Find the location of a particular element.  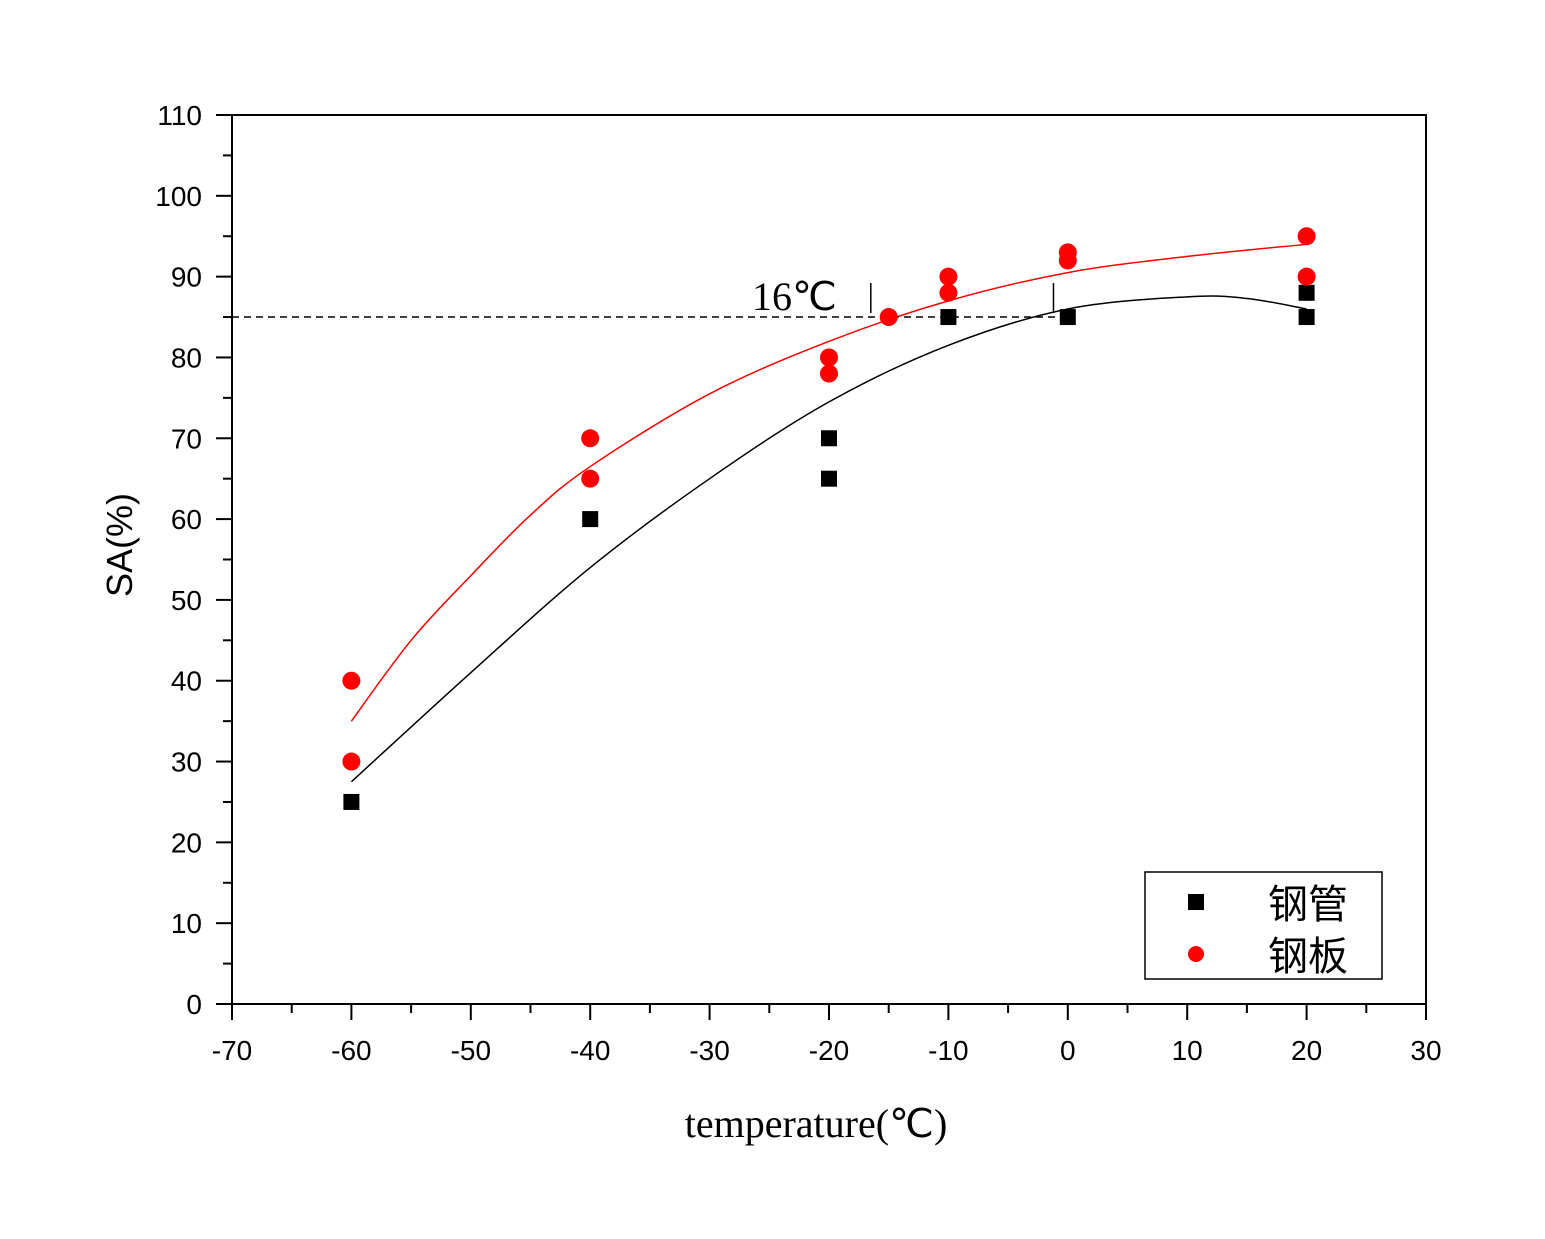

reference-line is located at coordinates (650, 300).